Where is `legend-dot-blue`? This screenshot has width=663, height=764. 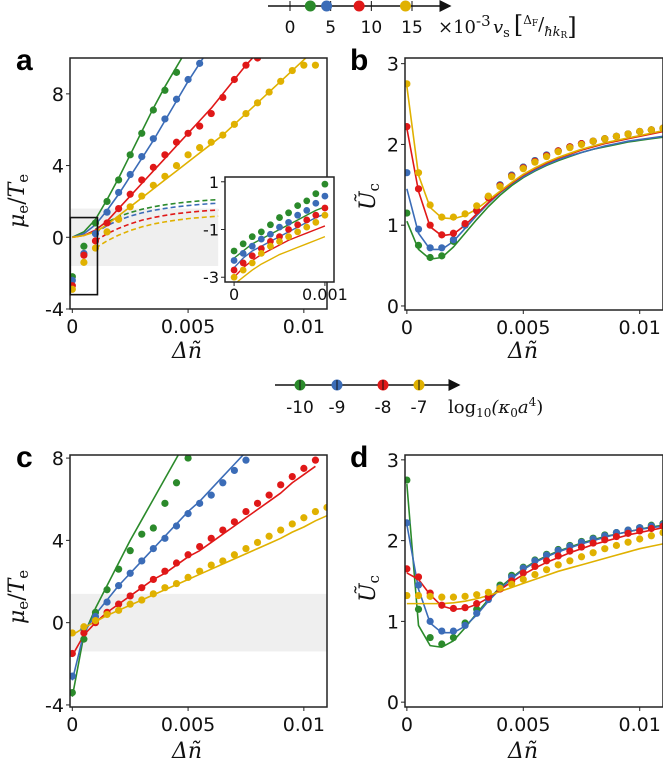 legend-dot-blue is located at coordinates (327, 6).